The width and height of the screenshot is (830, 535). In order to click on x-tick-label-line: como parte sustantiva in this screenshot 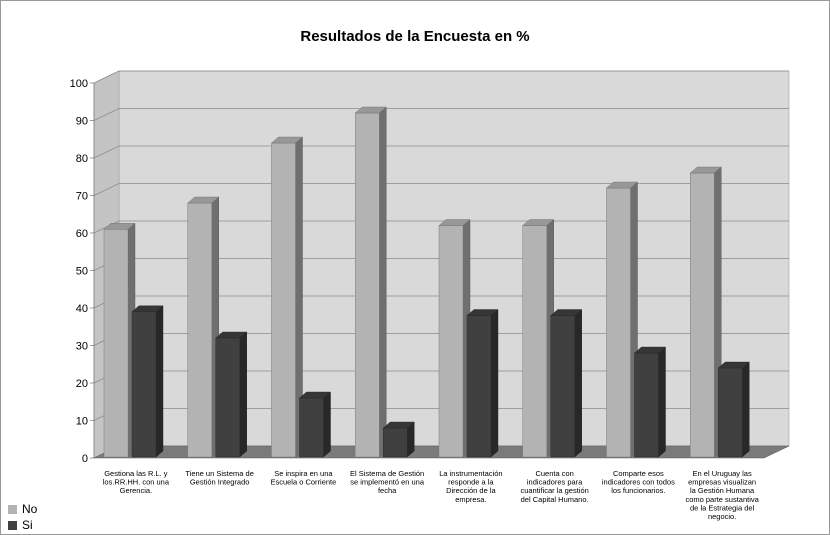, I will do `click(722, 499)`.